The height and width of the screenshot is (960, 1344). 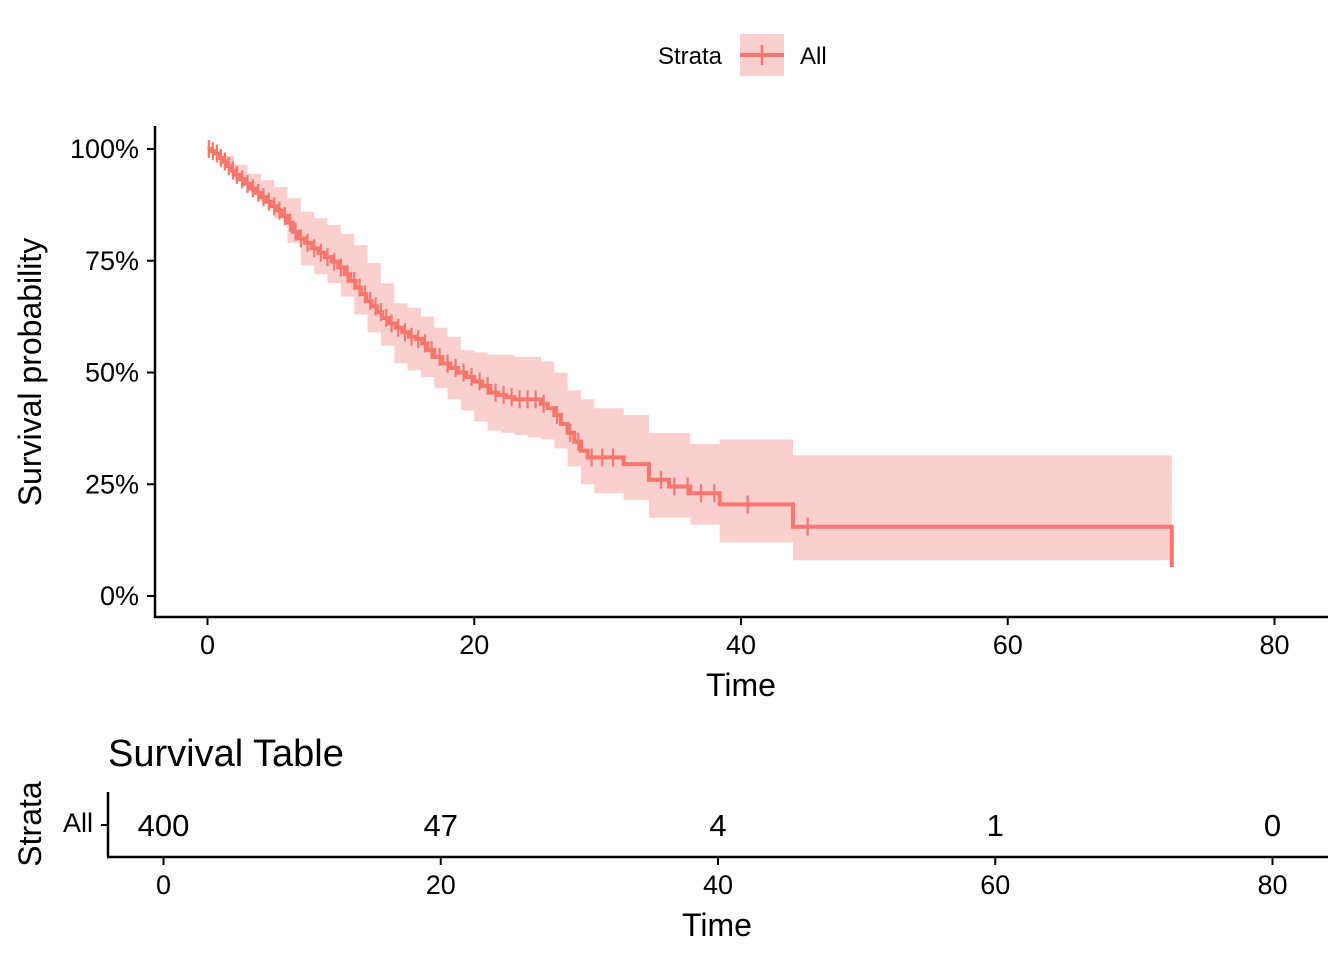 What do you see at coordinates (813, 56) in the screenshot?
I see `legend-entry-all: All` at bounding box center [813, 56].